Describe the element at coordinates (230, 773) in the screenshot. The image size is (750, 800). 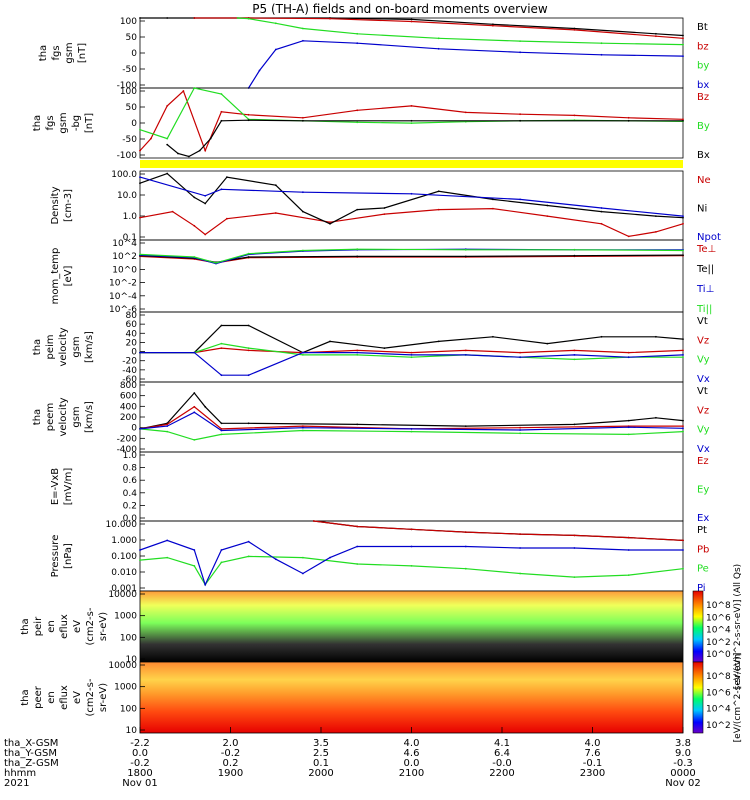
I see `x-row-value: 1900` at that location.